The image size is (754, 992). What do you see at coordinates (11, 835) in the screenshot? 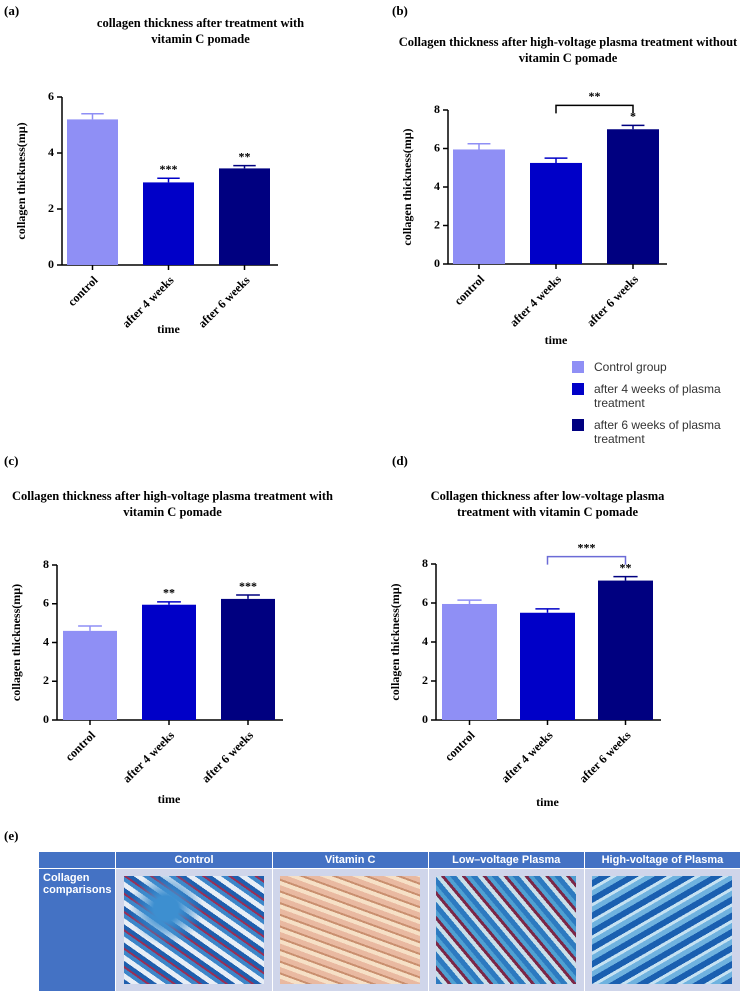
I see `panel-label: (e)` at bounding box center [11, 835].